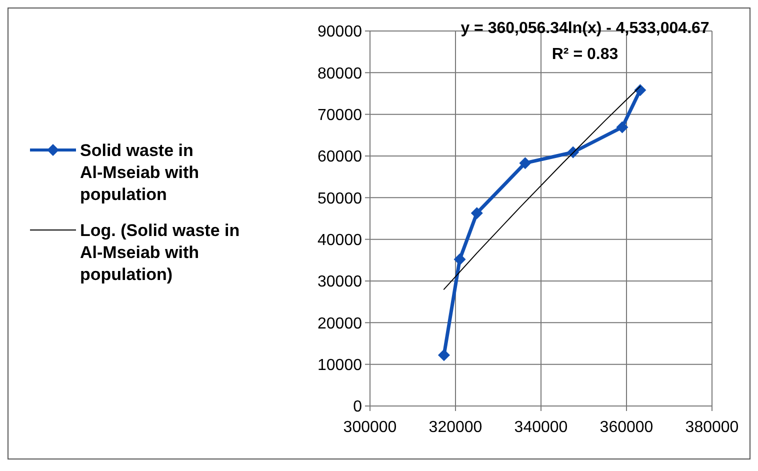 This screenshot has width=758, height=471. I want to click on y-tick-label: 70000, so click(340, 115).